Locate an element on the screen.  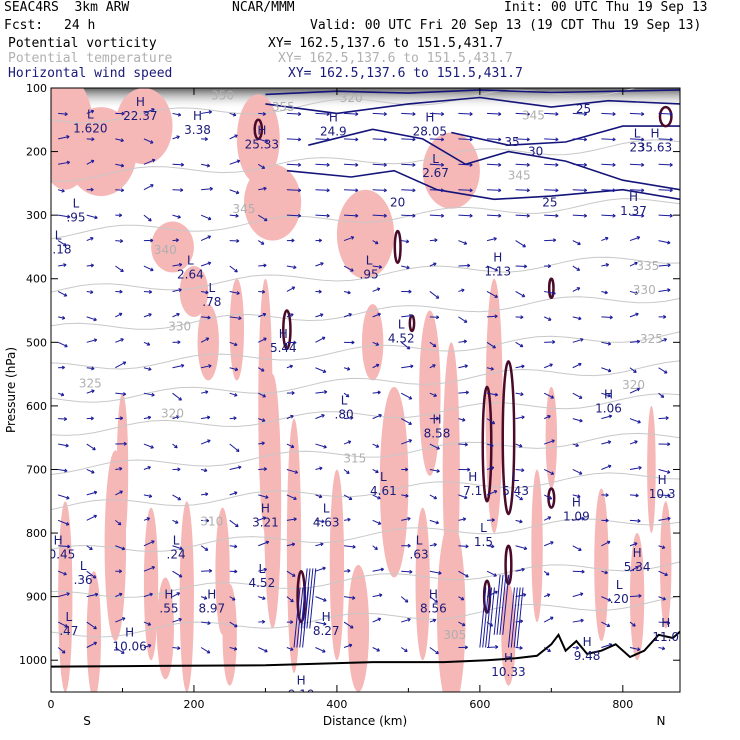
x-tick-label: 200 is located at coordinates (193, 704).